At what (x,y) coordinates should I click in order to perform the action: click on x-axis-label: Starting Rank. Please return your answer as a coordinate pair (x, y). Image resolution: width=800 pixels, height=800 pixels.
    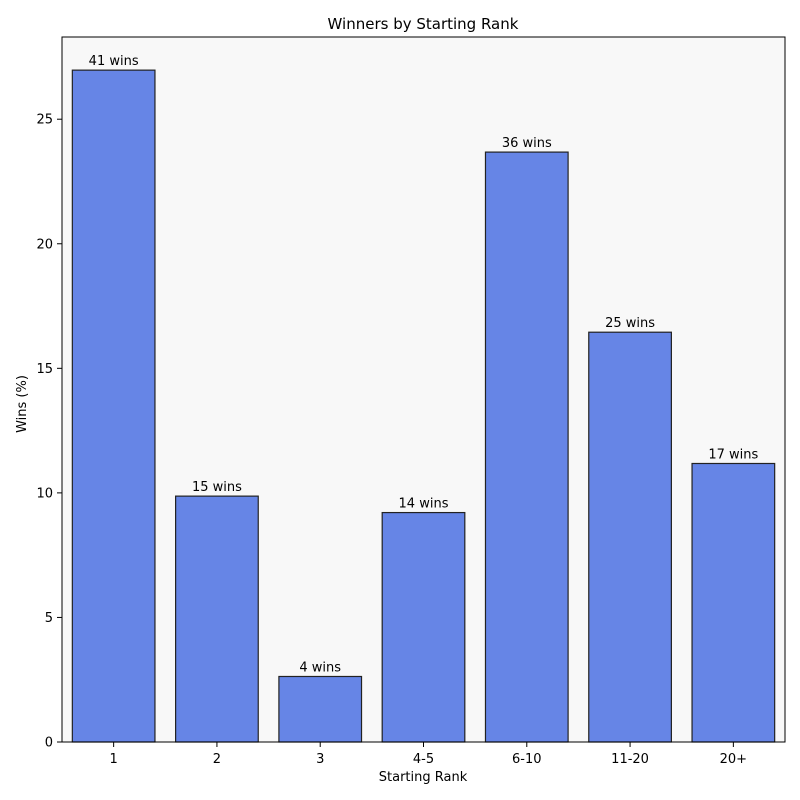
    Looking at the image, I should click on (423, 777).